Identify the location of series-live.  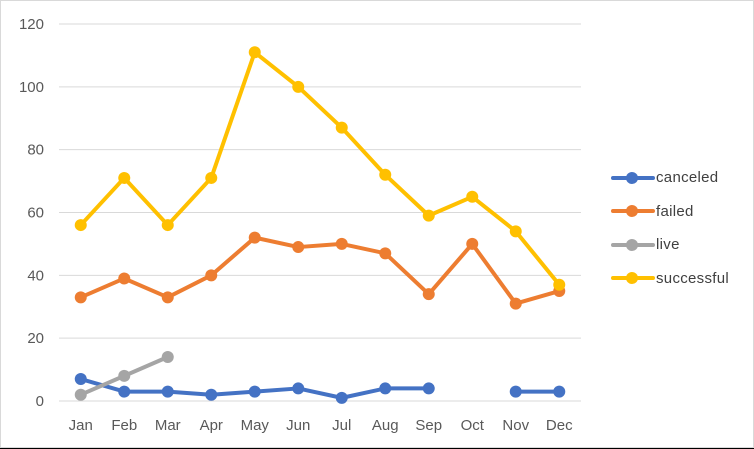
(124, 376).